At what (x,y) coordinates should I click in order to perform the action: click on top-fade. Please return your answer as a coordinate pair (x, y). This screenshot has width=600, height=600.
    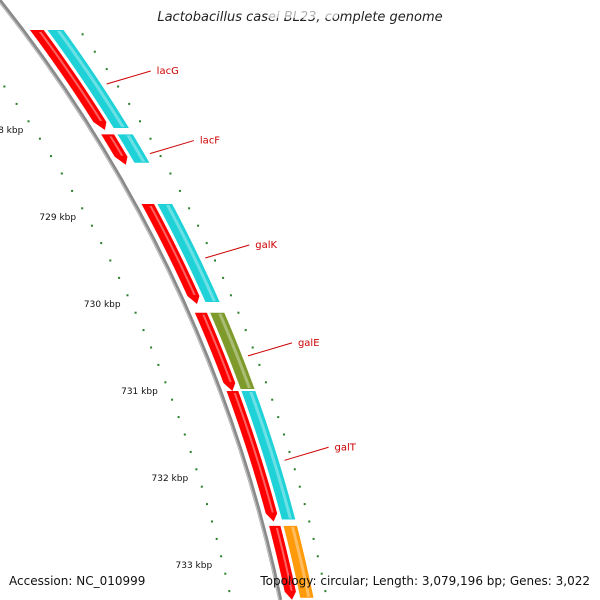
    Looking at the image, I should click on (303, 9).